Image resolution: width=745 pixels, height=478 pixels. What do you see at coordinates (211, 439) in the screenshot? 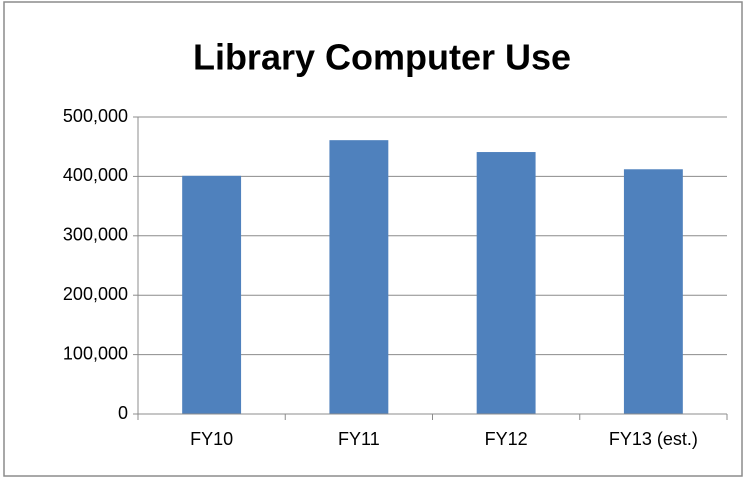
I see `x-tick-label: FY10` at bounding box center [211, 439].